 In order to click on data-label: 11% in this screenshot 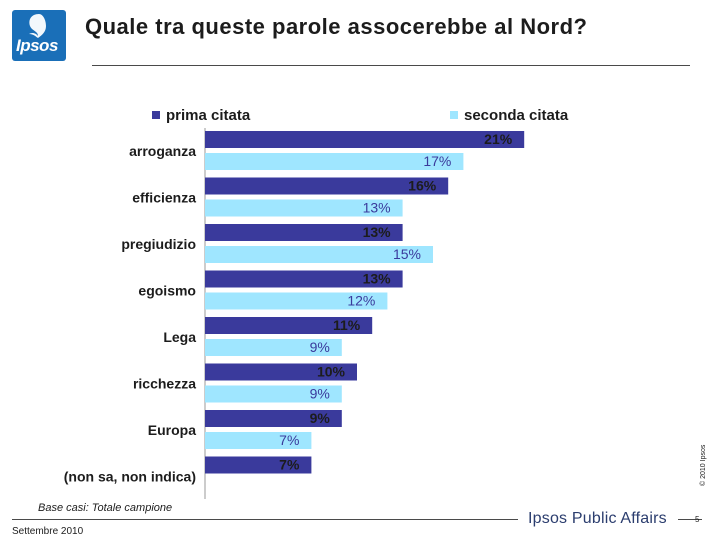, I will do `click(347, 325)`.